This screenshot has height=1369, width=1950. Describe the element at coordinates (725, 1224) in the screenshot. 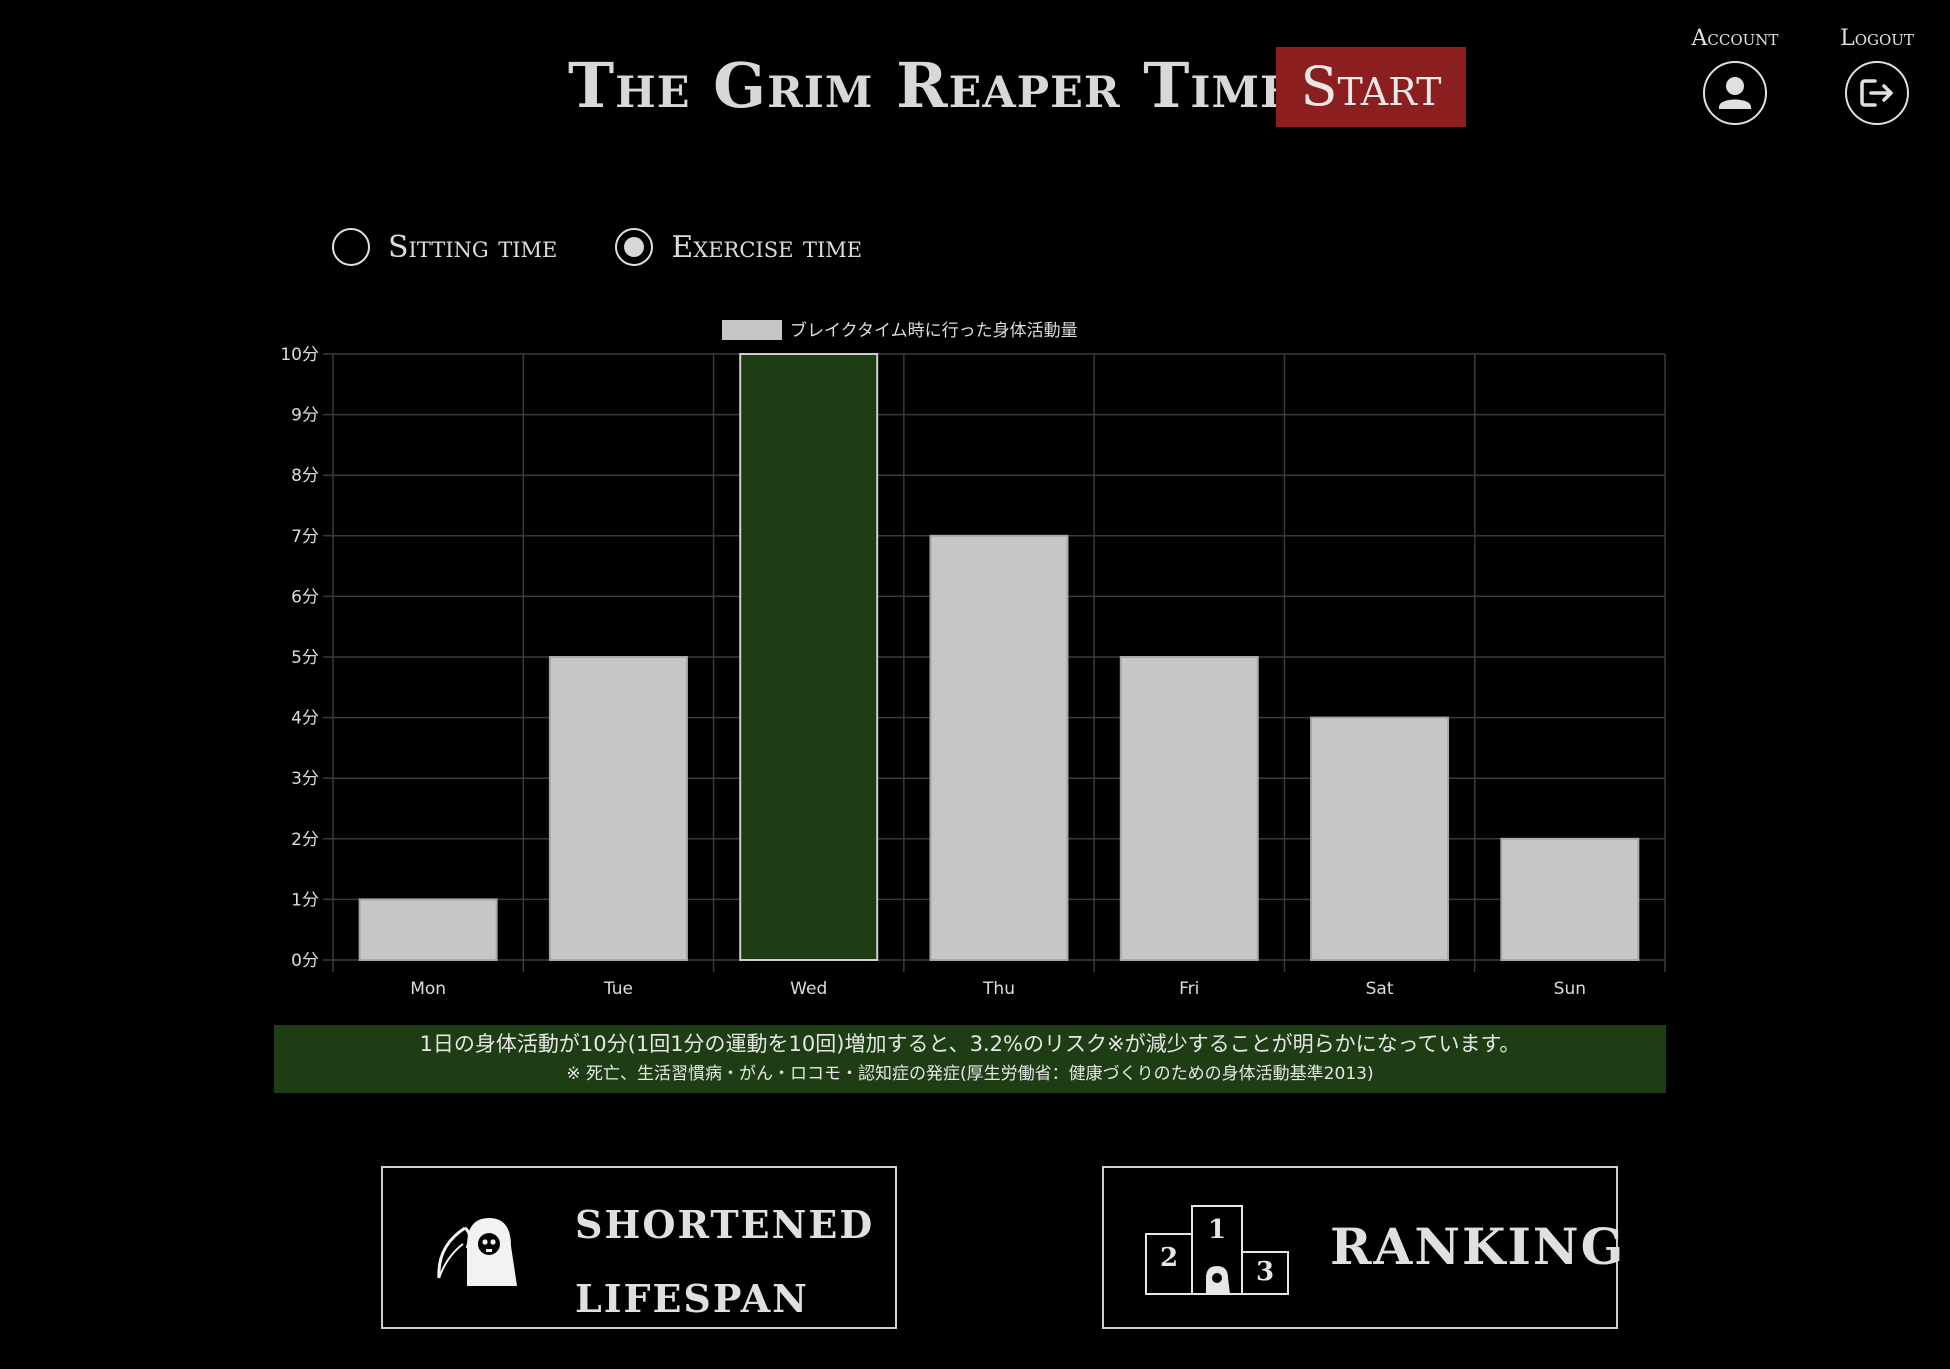

I see `lifespan-label-line1: SHORTENED` at that location.